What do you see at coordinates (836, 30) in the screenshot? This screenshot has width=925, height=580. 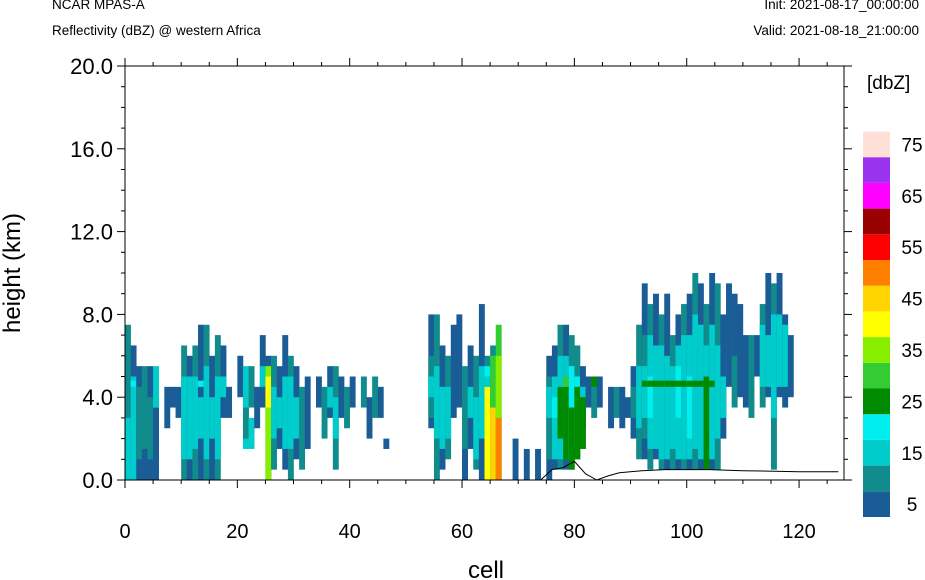 I see `valid-time: Valid: 2021-08-18_21:00:00` at bounding box center [836, 30].